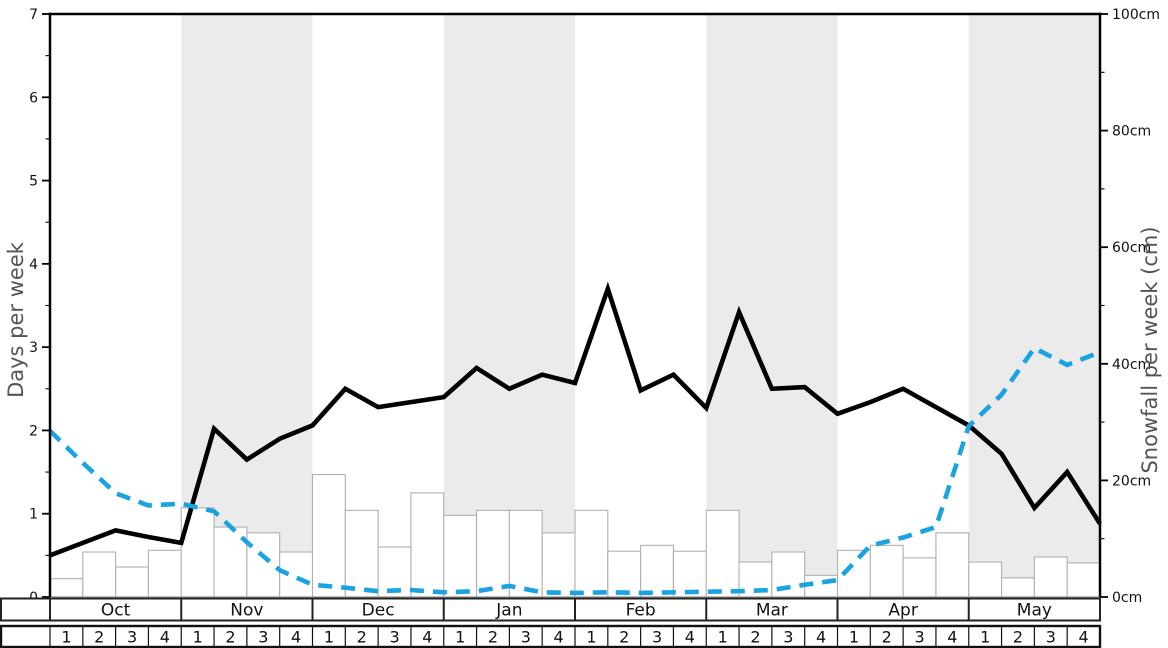 The height and width of the screenshot is (648, 1168). What do you see at coordinates (33, 265) in the screenshot?
I see `left-tick-label: 4` at bounding box center [33, 265].